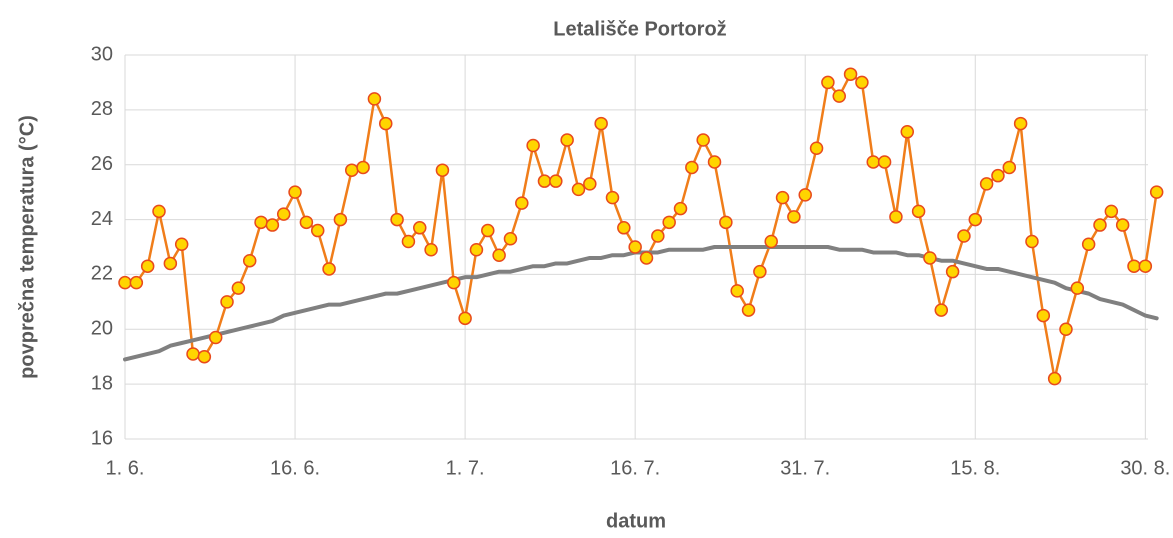 Image resolution: width=1173 pixels, height=538 pixels. I want to click on x-tick-label: 16. 6., so click(295, 468).